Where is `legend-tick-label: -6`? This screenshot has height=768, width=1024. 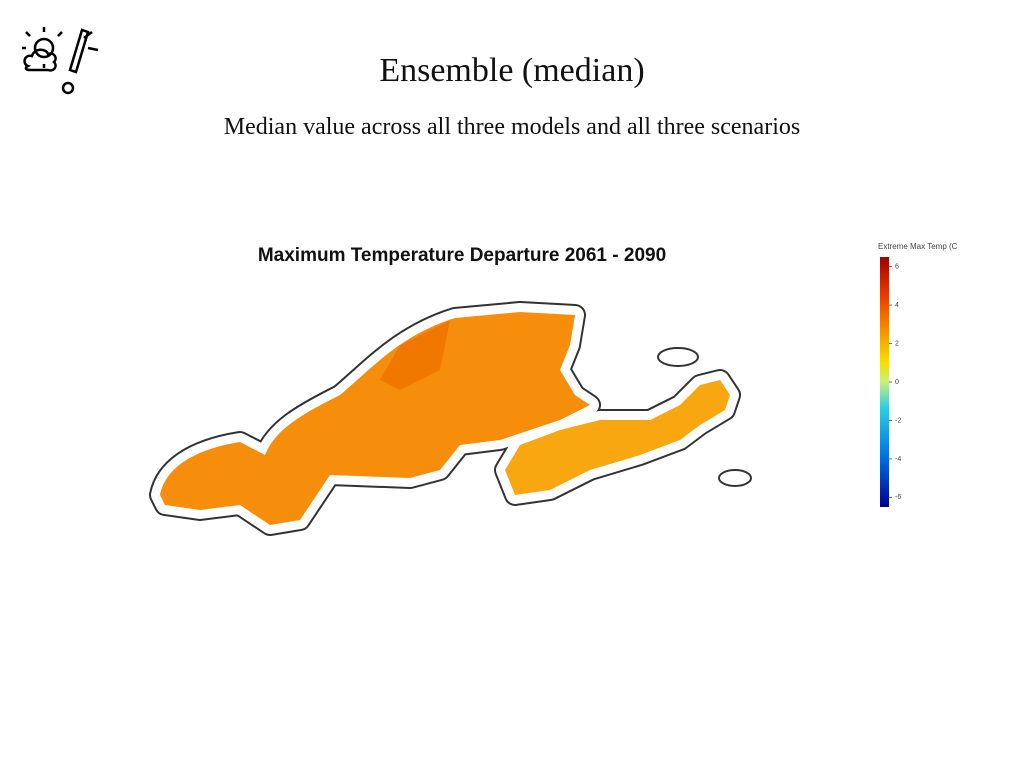 legend-tick-label: -6 is located at coordinates (898, 497).